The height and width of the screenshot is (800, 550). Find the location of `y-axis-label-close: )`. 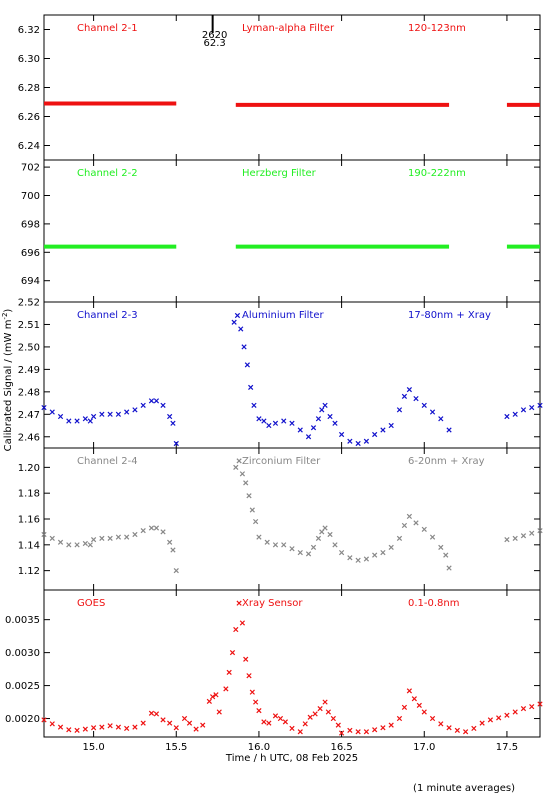

y-axis-label-close: ) is located at coordinates (8, 311).